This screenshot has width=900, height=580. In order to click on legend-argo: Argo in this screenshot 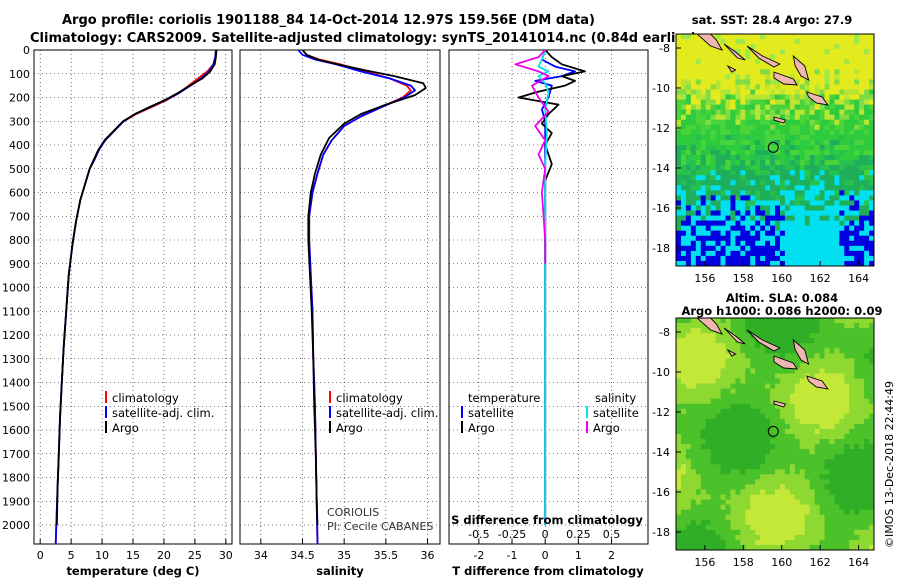, I will do `click(125, 428)`.